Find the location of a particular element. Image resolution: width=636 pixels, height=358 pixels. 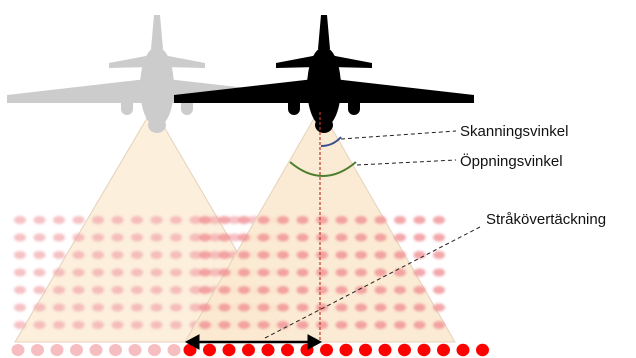

opening-angle-leader is located at coordinates (406, 162).